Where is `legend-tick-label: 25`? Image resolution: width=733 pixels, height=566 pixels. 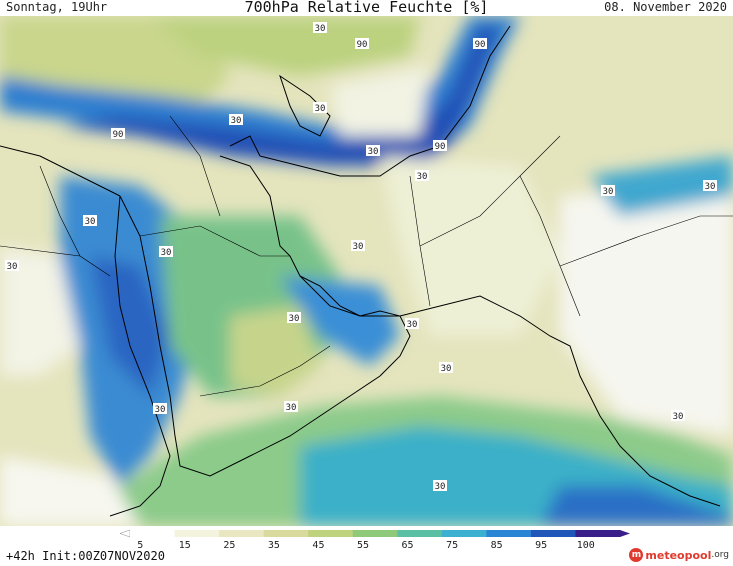 legend-tick-label: 25 is located at coordinates (229, 545).